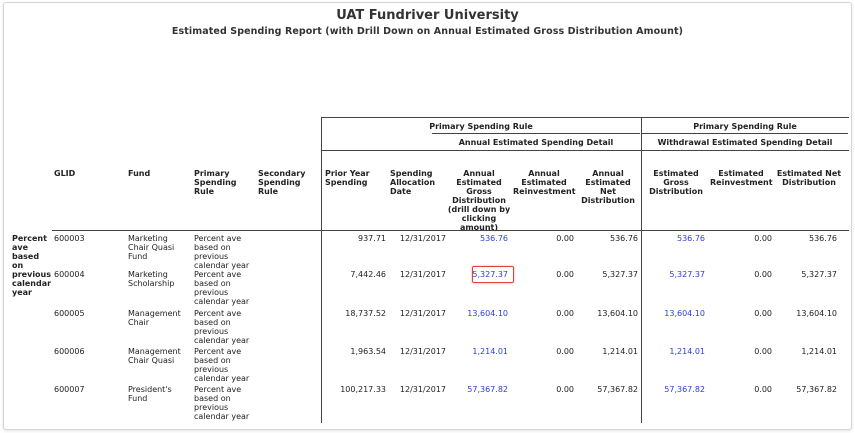  Describe the element at coordinates (481, 126) in the screenshot. I see `group-primary-rule-annual: Primary Spending Rule` at that location.